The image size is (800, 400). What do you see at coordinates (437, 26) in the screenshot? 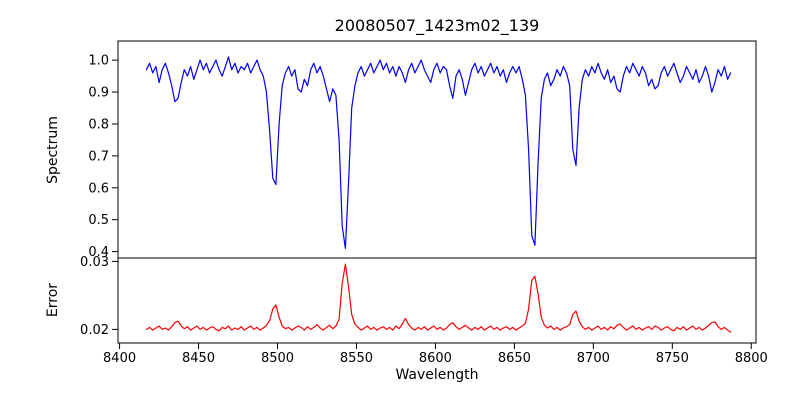
I see `chart-title: 20080507_1423m02_139` at bounding box center [437, 26].